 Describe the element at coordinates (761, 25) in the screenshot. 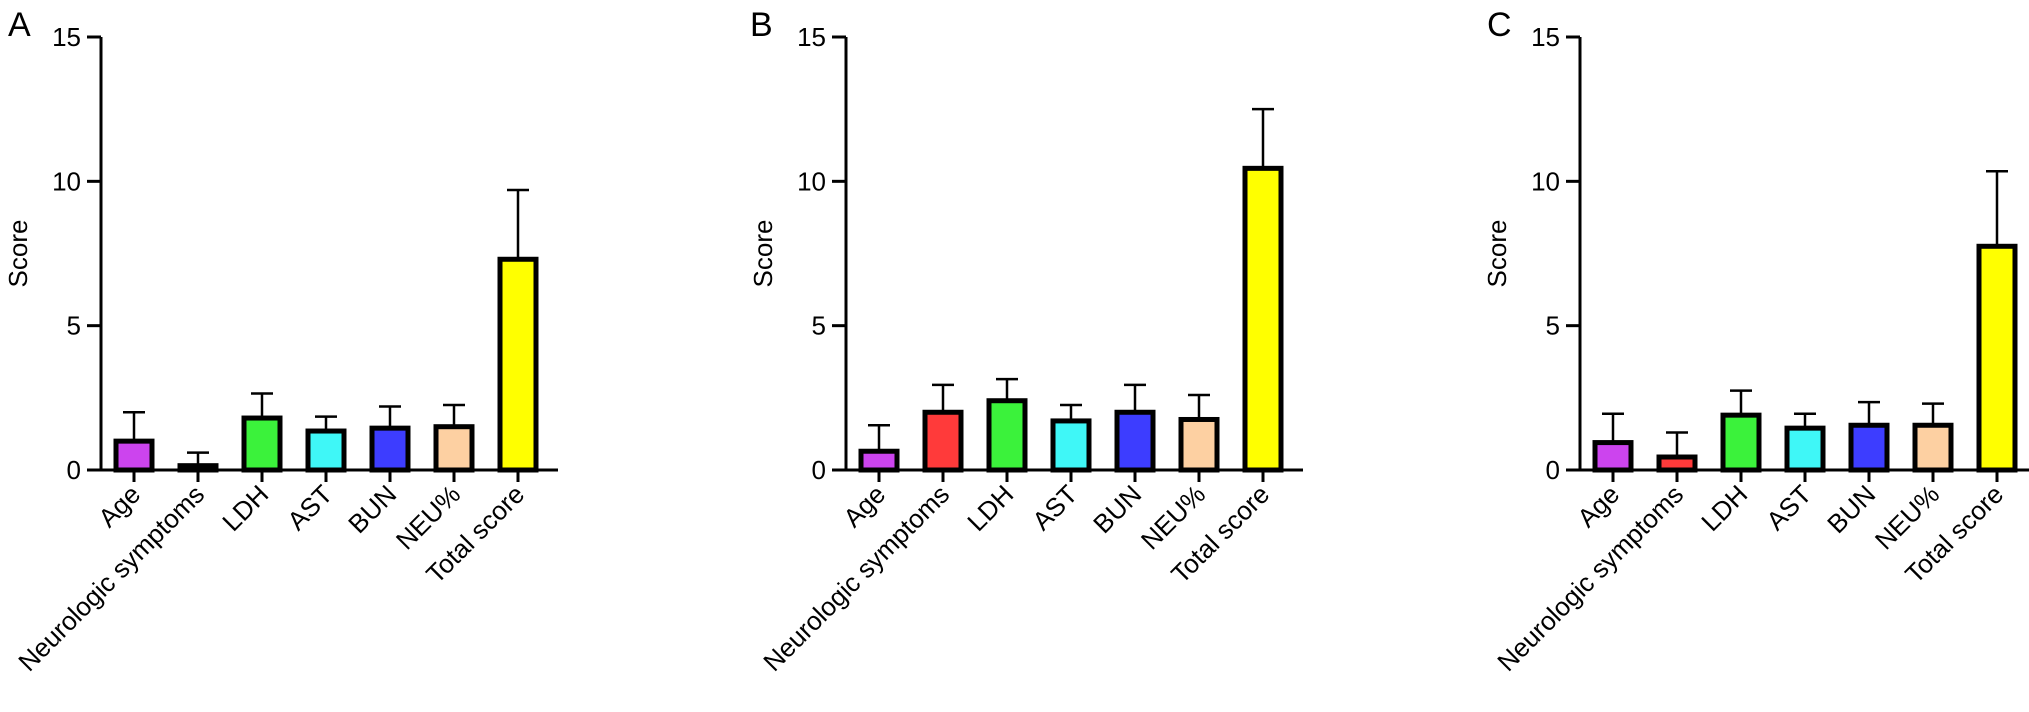

I see `panel-letter: B` at that location.